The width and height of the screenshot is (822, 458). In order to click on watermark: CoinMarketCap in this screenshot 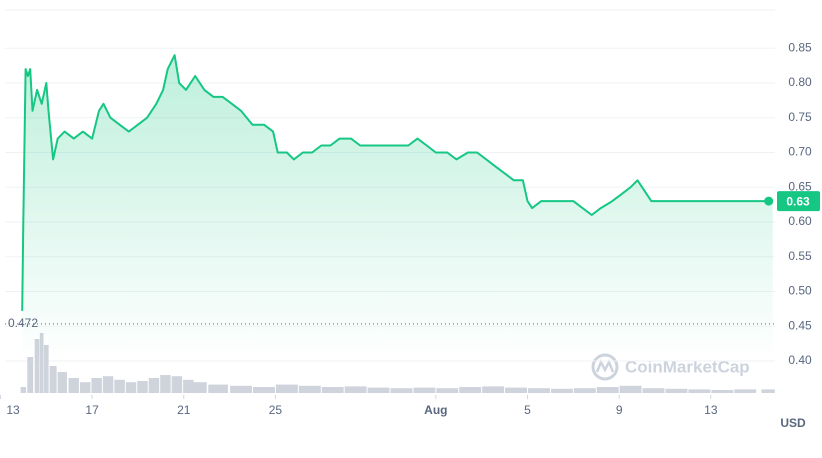, I will do `click(670, 367)`.